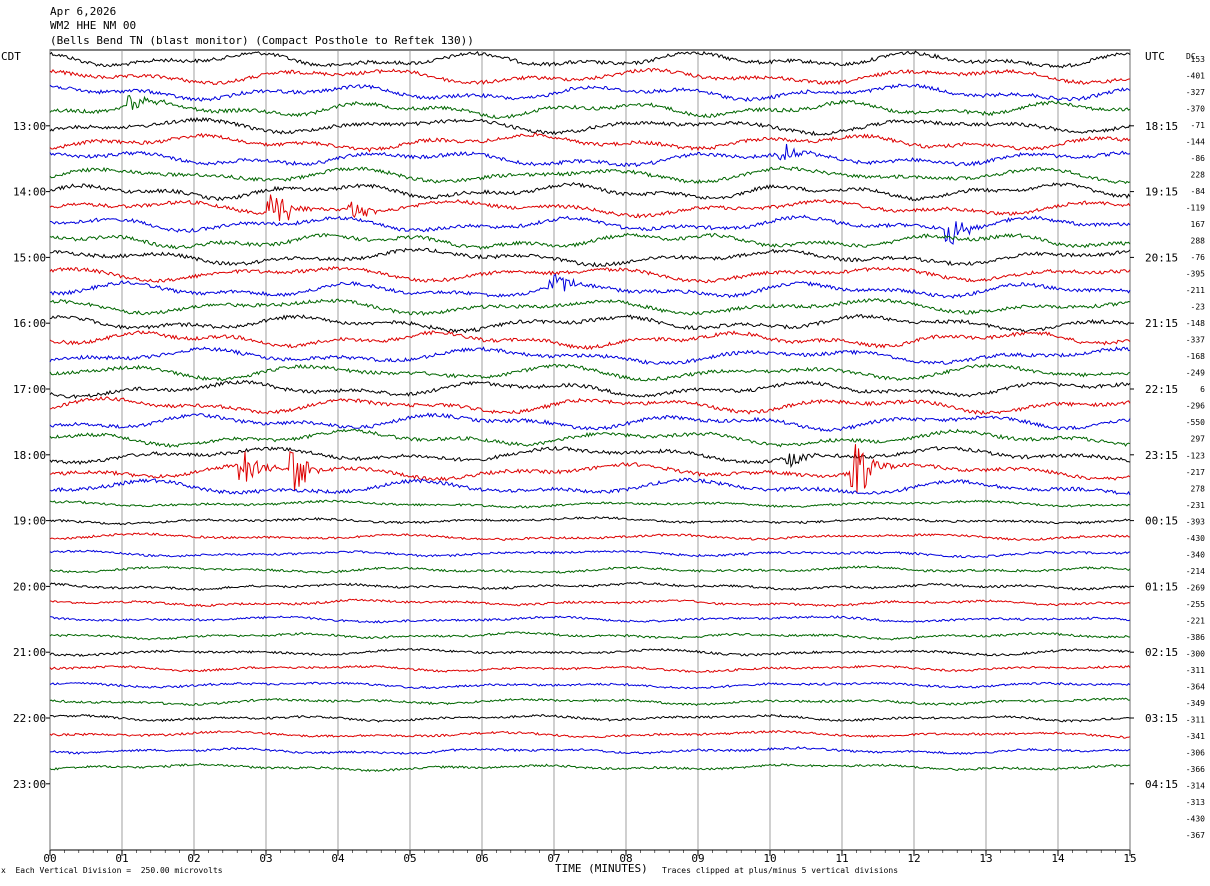 Image resolution: width=1210 pixels, height=886 pixels. What do you see at coordinates (1198, 191) in the screenshot?
I see `dc-offset-label: -84` at bounding box center [1198, 191].